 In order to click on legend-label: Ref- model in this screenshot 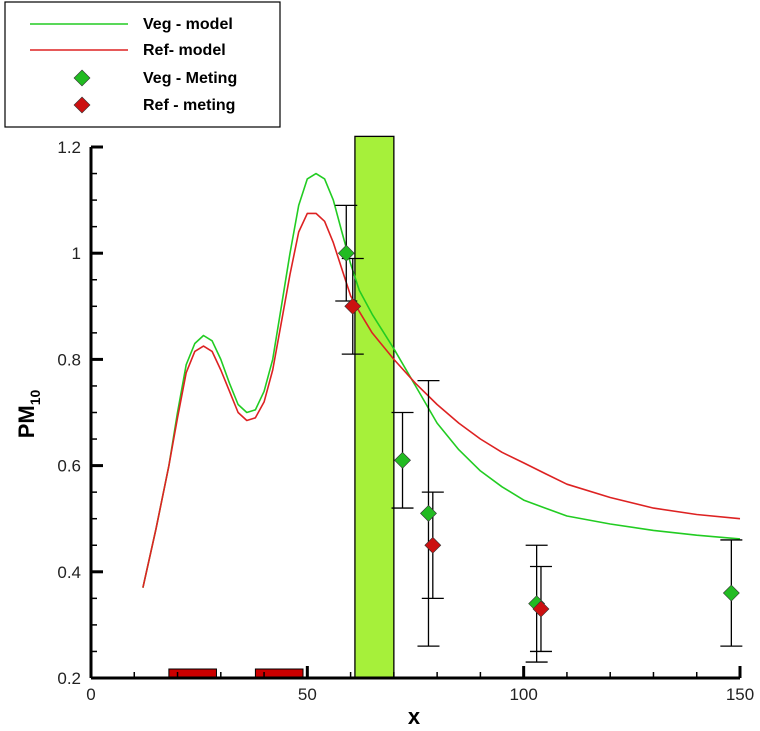, I will do `click(184, 50)`.